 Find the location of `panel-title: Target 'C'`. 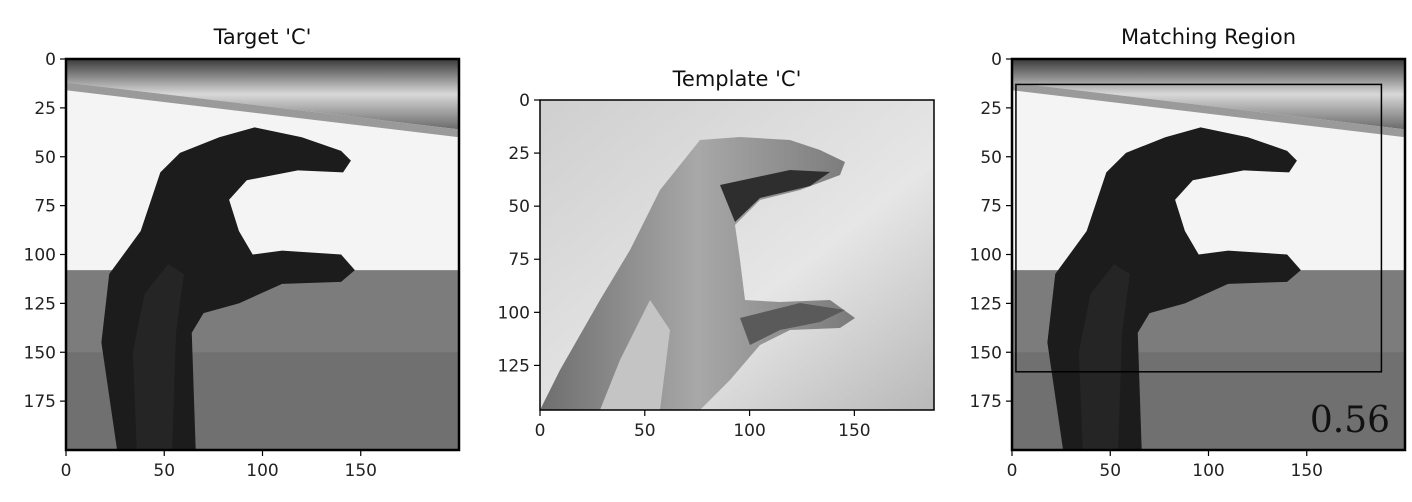

panel-title: Target 'C' is located at coordinates (262, 37).